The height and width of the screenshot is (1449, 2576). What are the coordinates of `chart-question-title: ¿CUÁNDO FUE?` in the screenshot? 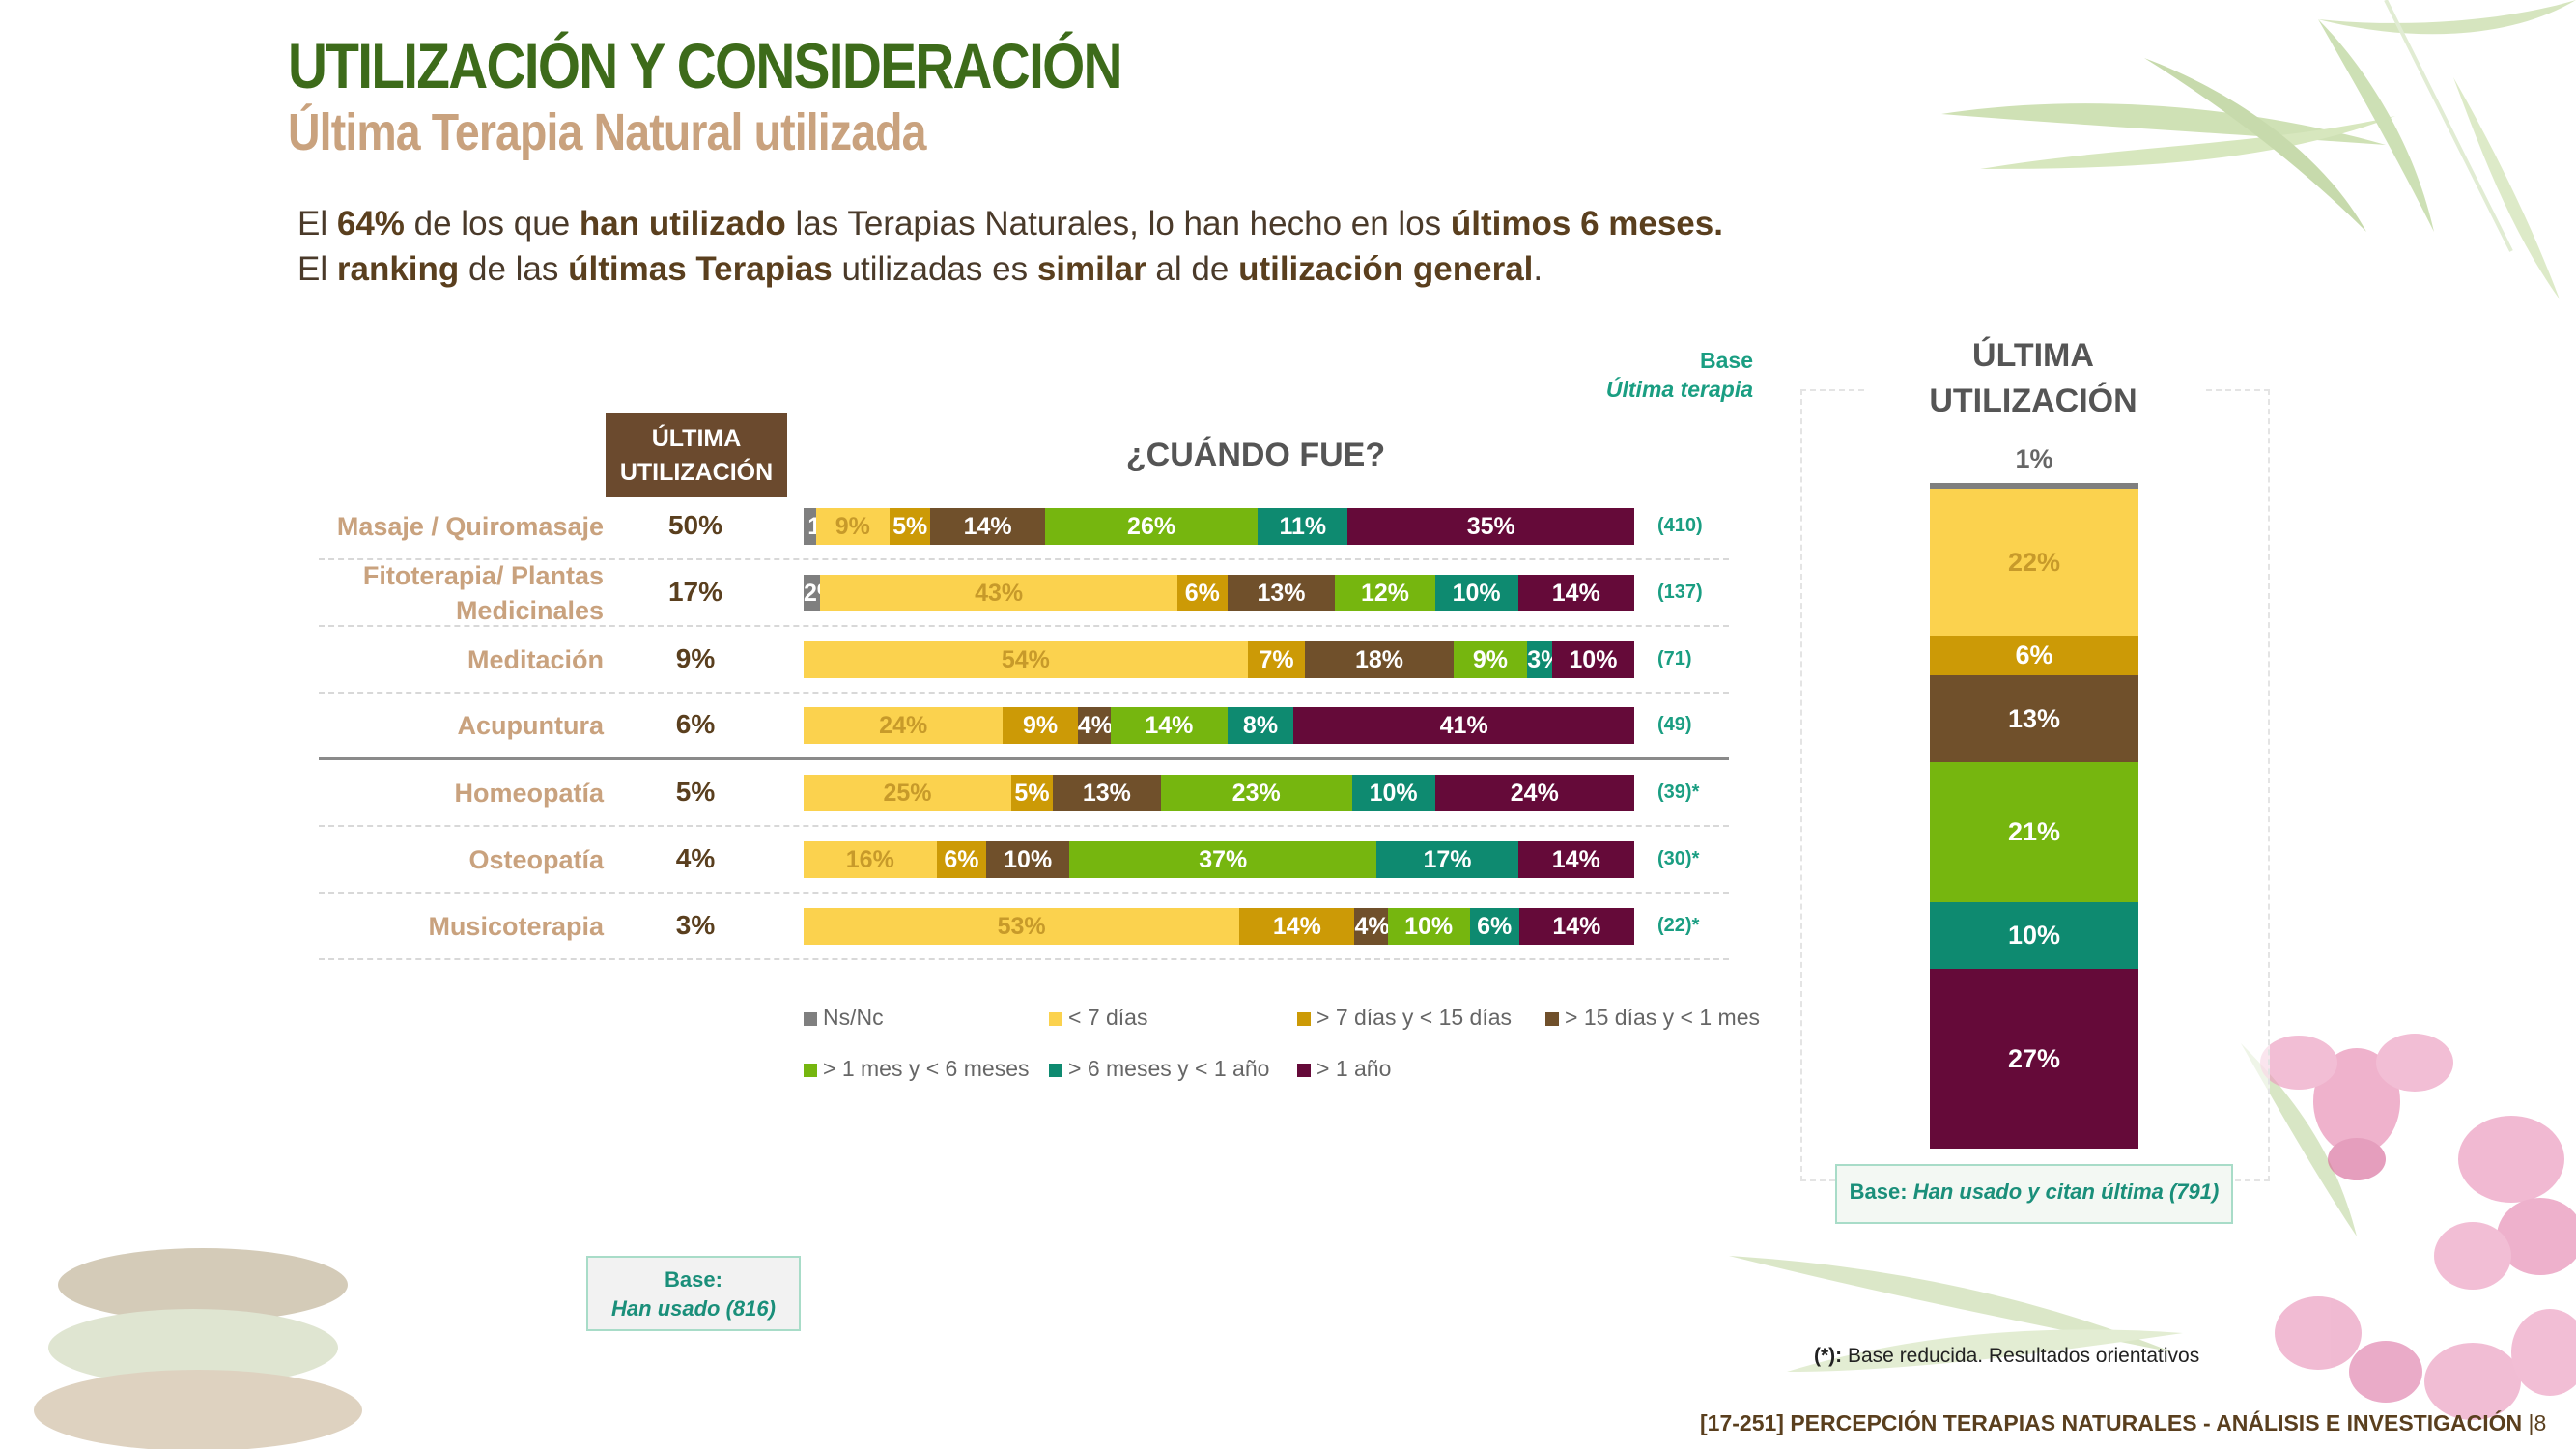 It's located at (1255, 455).